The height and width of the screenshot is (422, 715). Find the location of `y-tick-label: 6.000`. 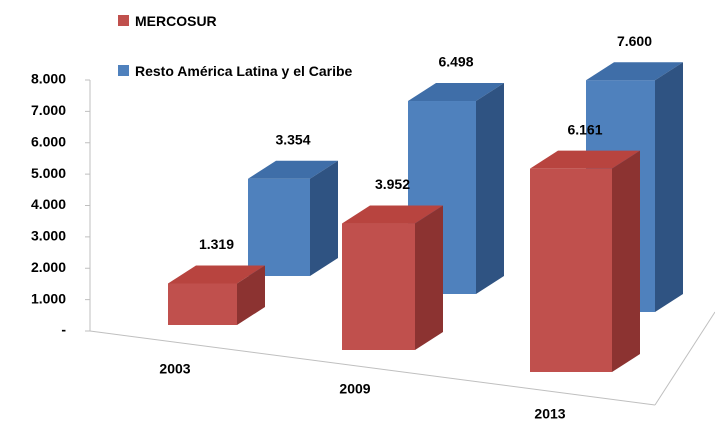

y-tick-label: 6.000 is located at coordinates (48, 141).